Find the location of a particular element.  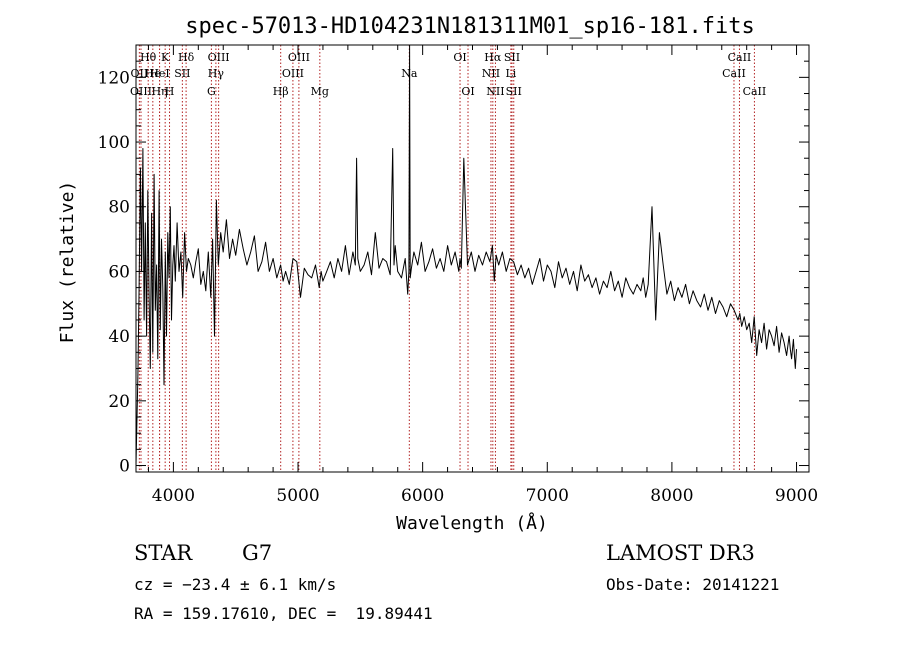

object-subclass: G7 is located at coordinates (257, 553).